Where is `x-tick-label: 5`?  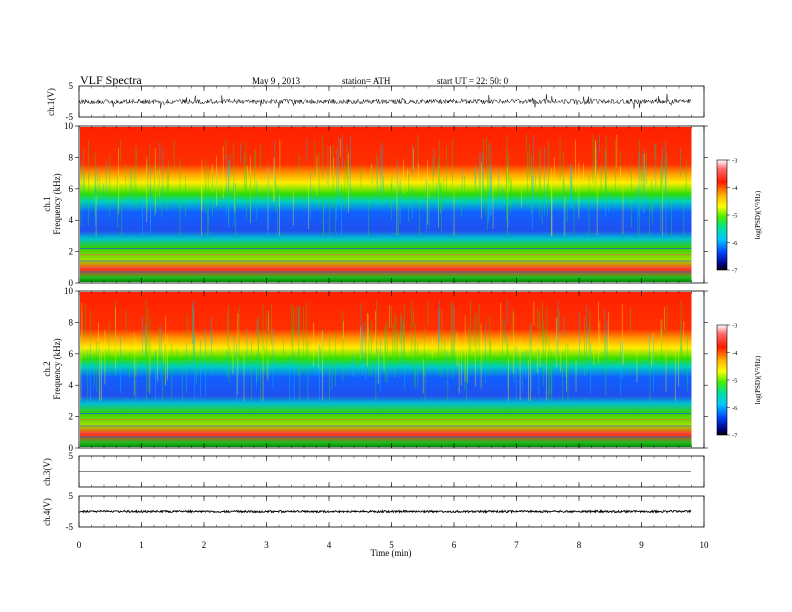 x-tick-label: 5 is located at coordinates (391, 545).